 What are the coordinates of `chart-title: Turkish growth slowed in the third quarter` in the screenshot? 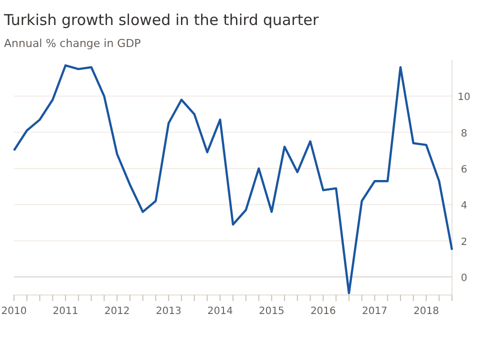 It's located at (161, 20).